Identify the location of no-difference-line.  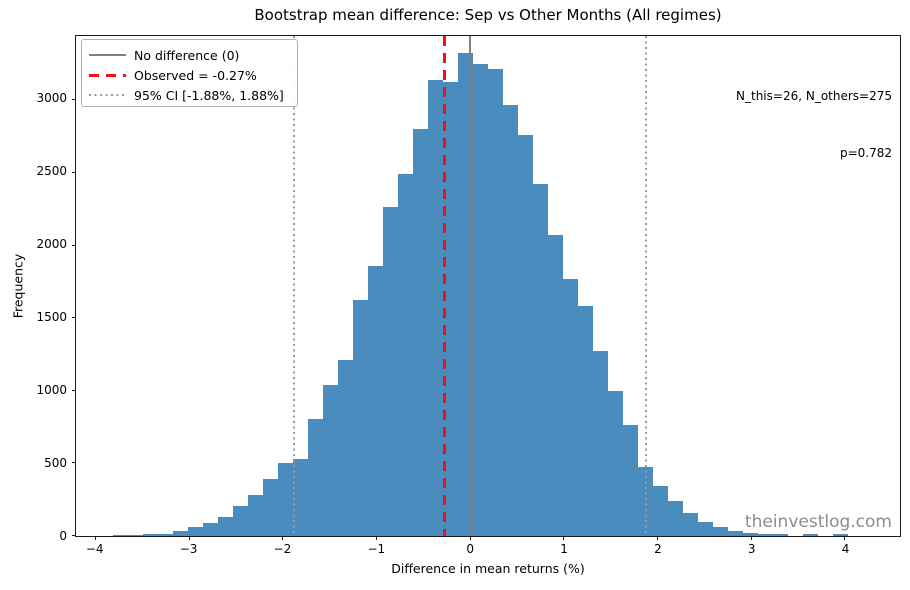
(470, 286).